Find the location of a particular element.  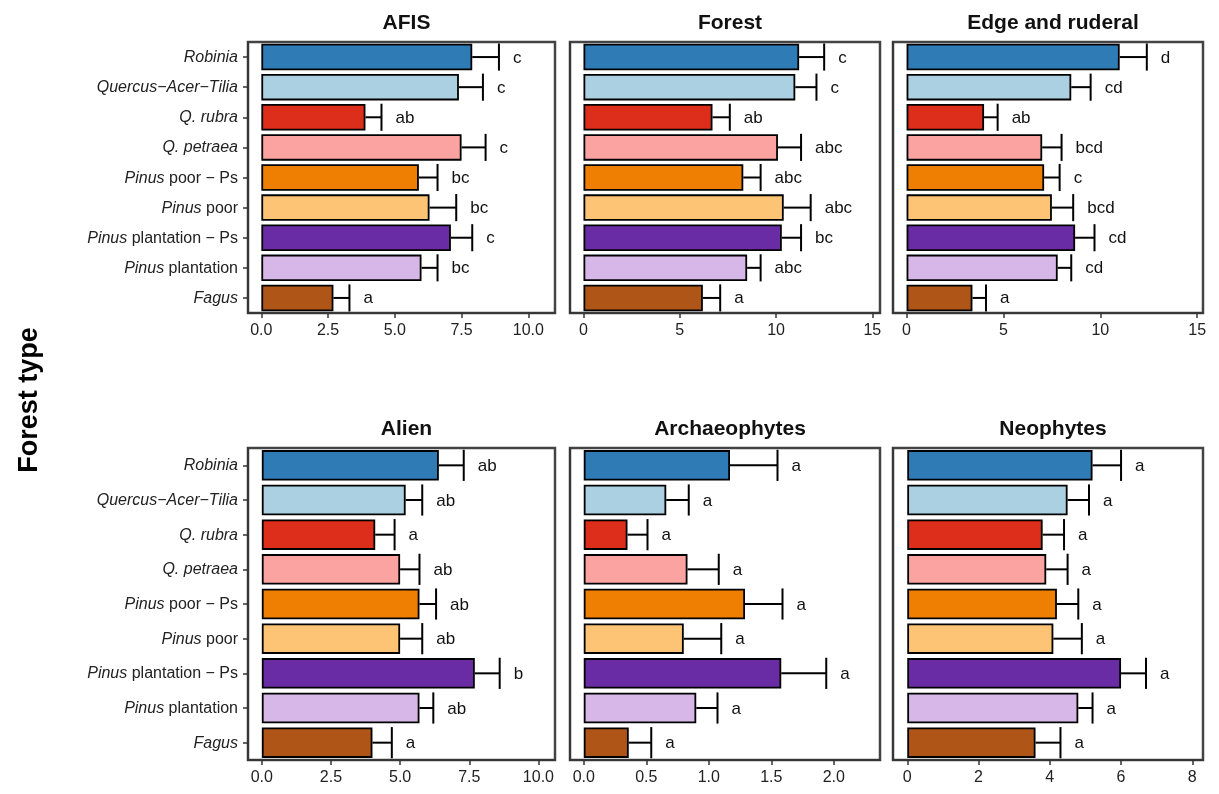

x-tick-label: 6 is located at coordinates (1121, 776).